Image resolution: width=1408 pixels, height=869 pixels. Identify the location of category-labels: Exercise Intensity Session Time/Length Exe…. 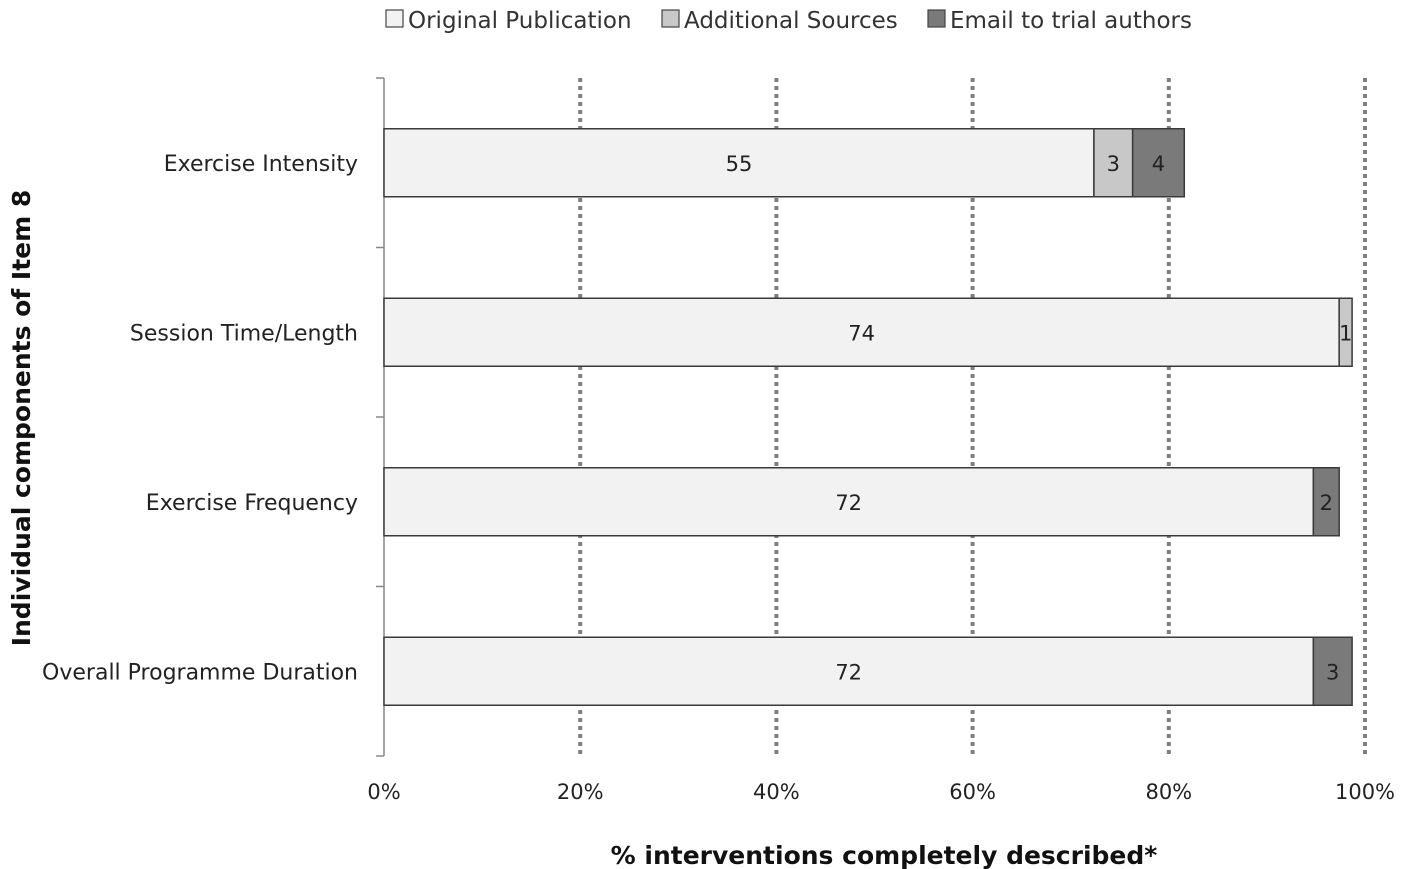
(200, 419).